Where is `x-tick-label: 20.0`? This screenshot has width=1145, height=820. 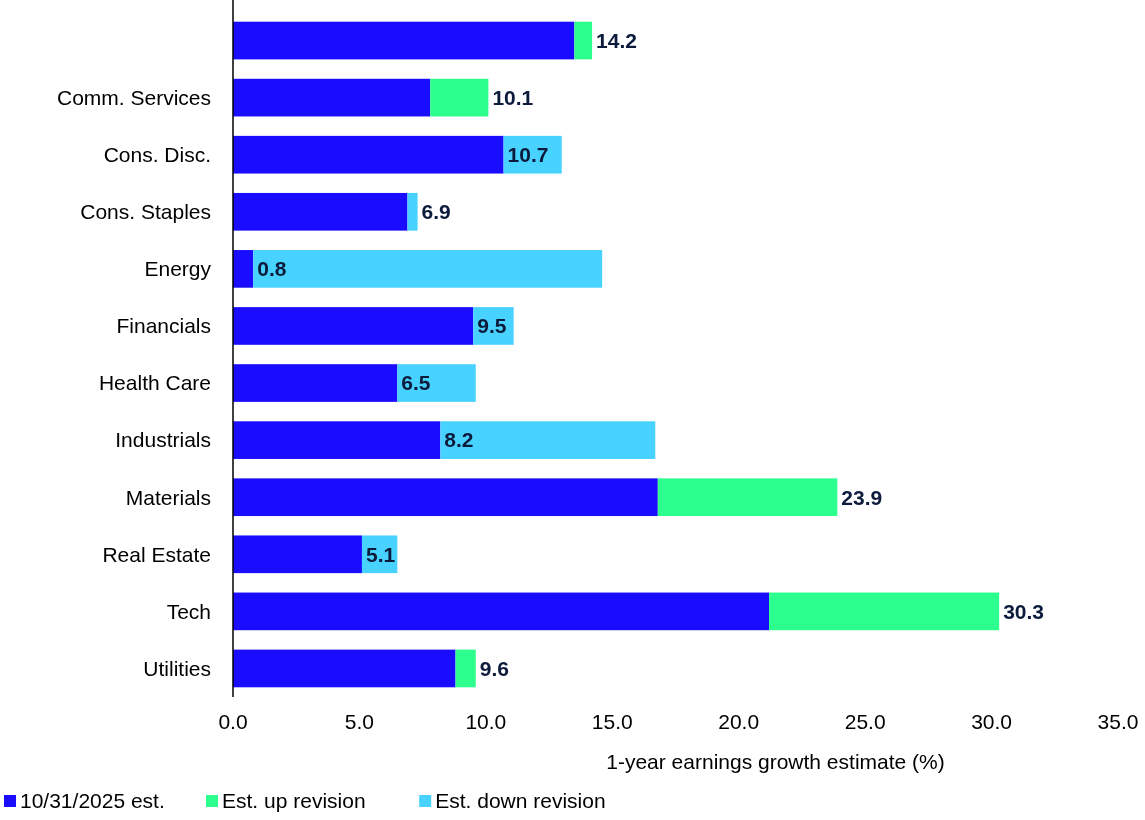
x-tick-label: 20.0 is located at coordinates (739, 721).